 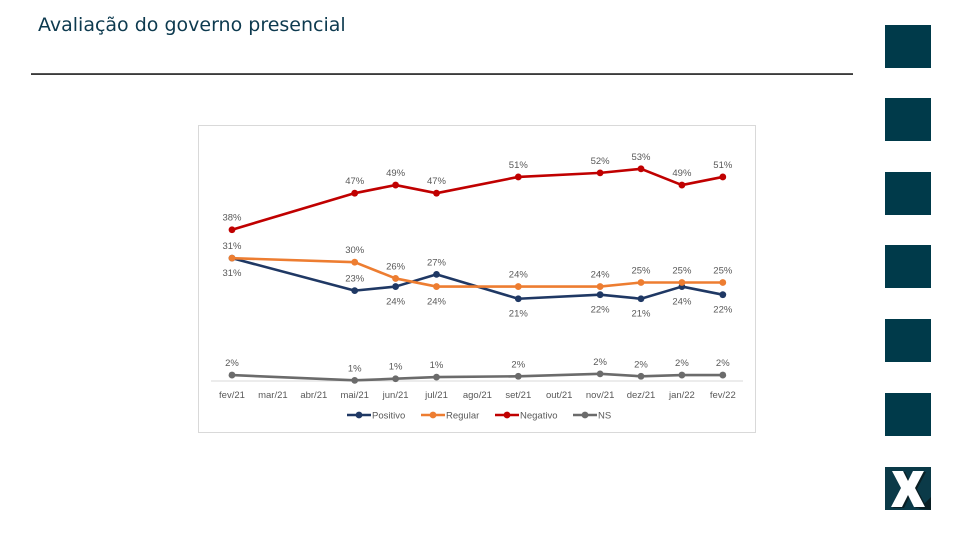 What do you see at coordinates (604, 416) in the screenshot?
I see `legend-label-ns: NS` at bounding box center [604, 416].